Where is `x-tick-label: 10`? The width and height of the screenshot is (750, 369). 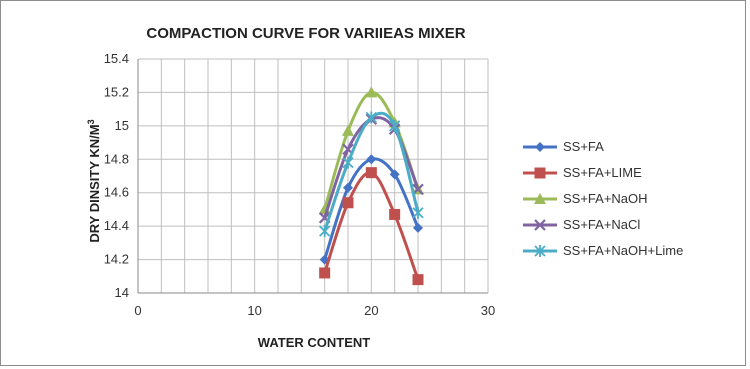 x-tick-label: 10 is located at coordinates (254, 310).